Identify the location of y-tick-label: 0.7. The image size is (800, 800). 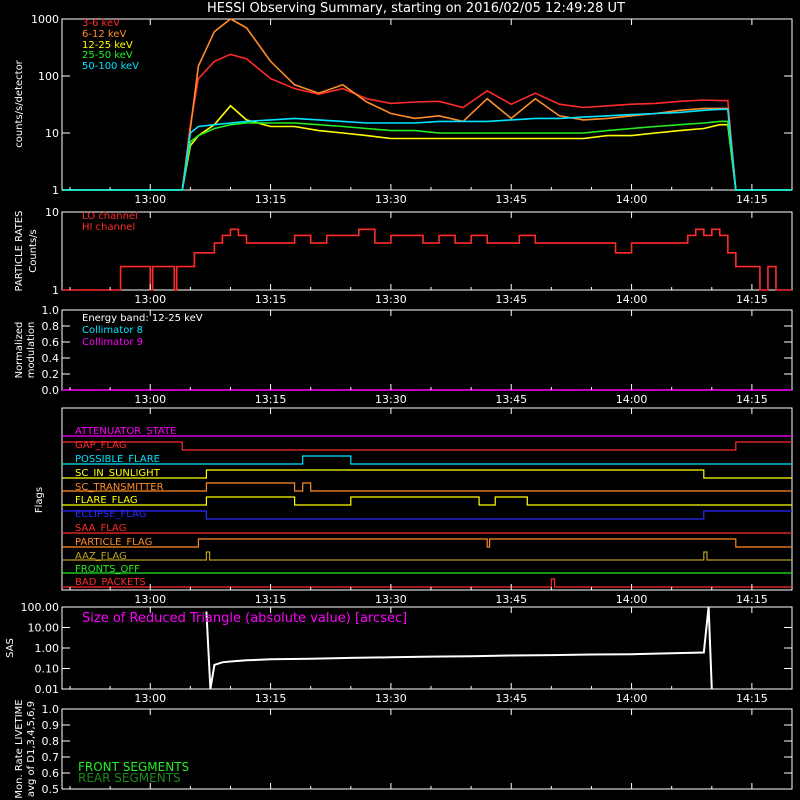
(51, 757).